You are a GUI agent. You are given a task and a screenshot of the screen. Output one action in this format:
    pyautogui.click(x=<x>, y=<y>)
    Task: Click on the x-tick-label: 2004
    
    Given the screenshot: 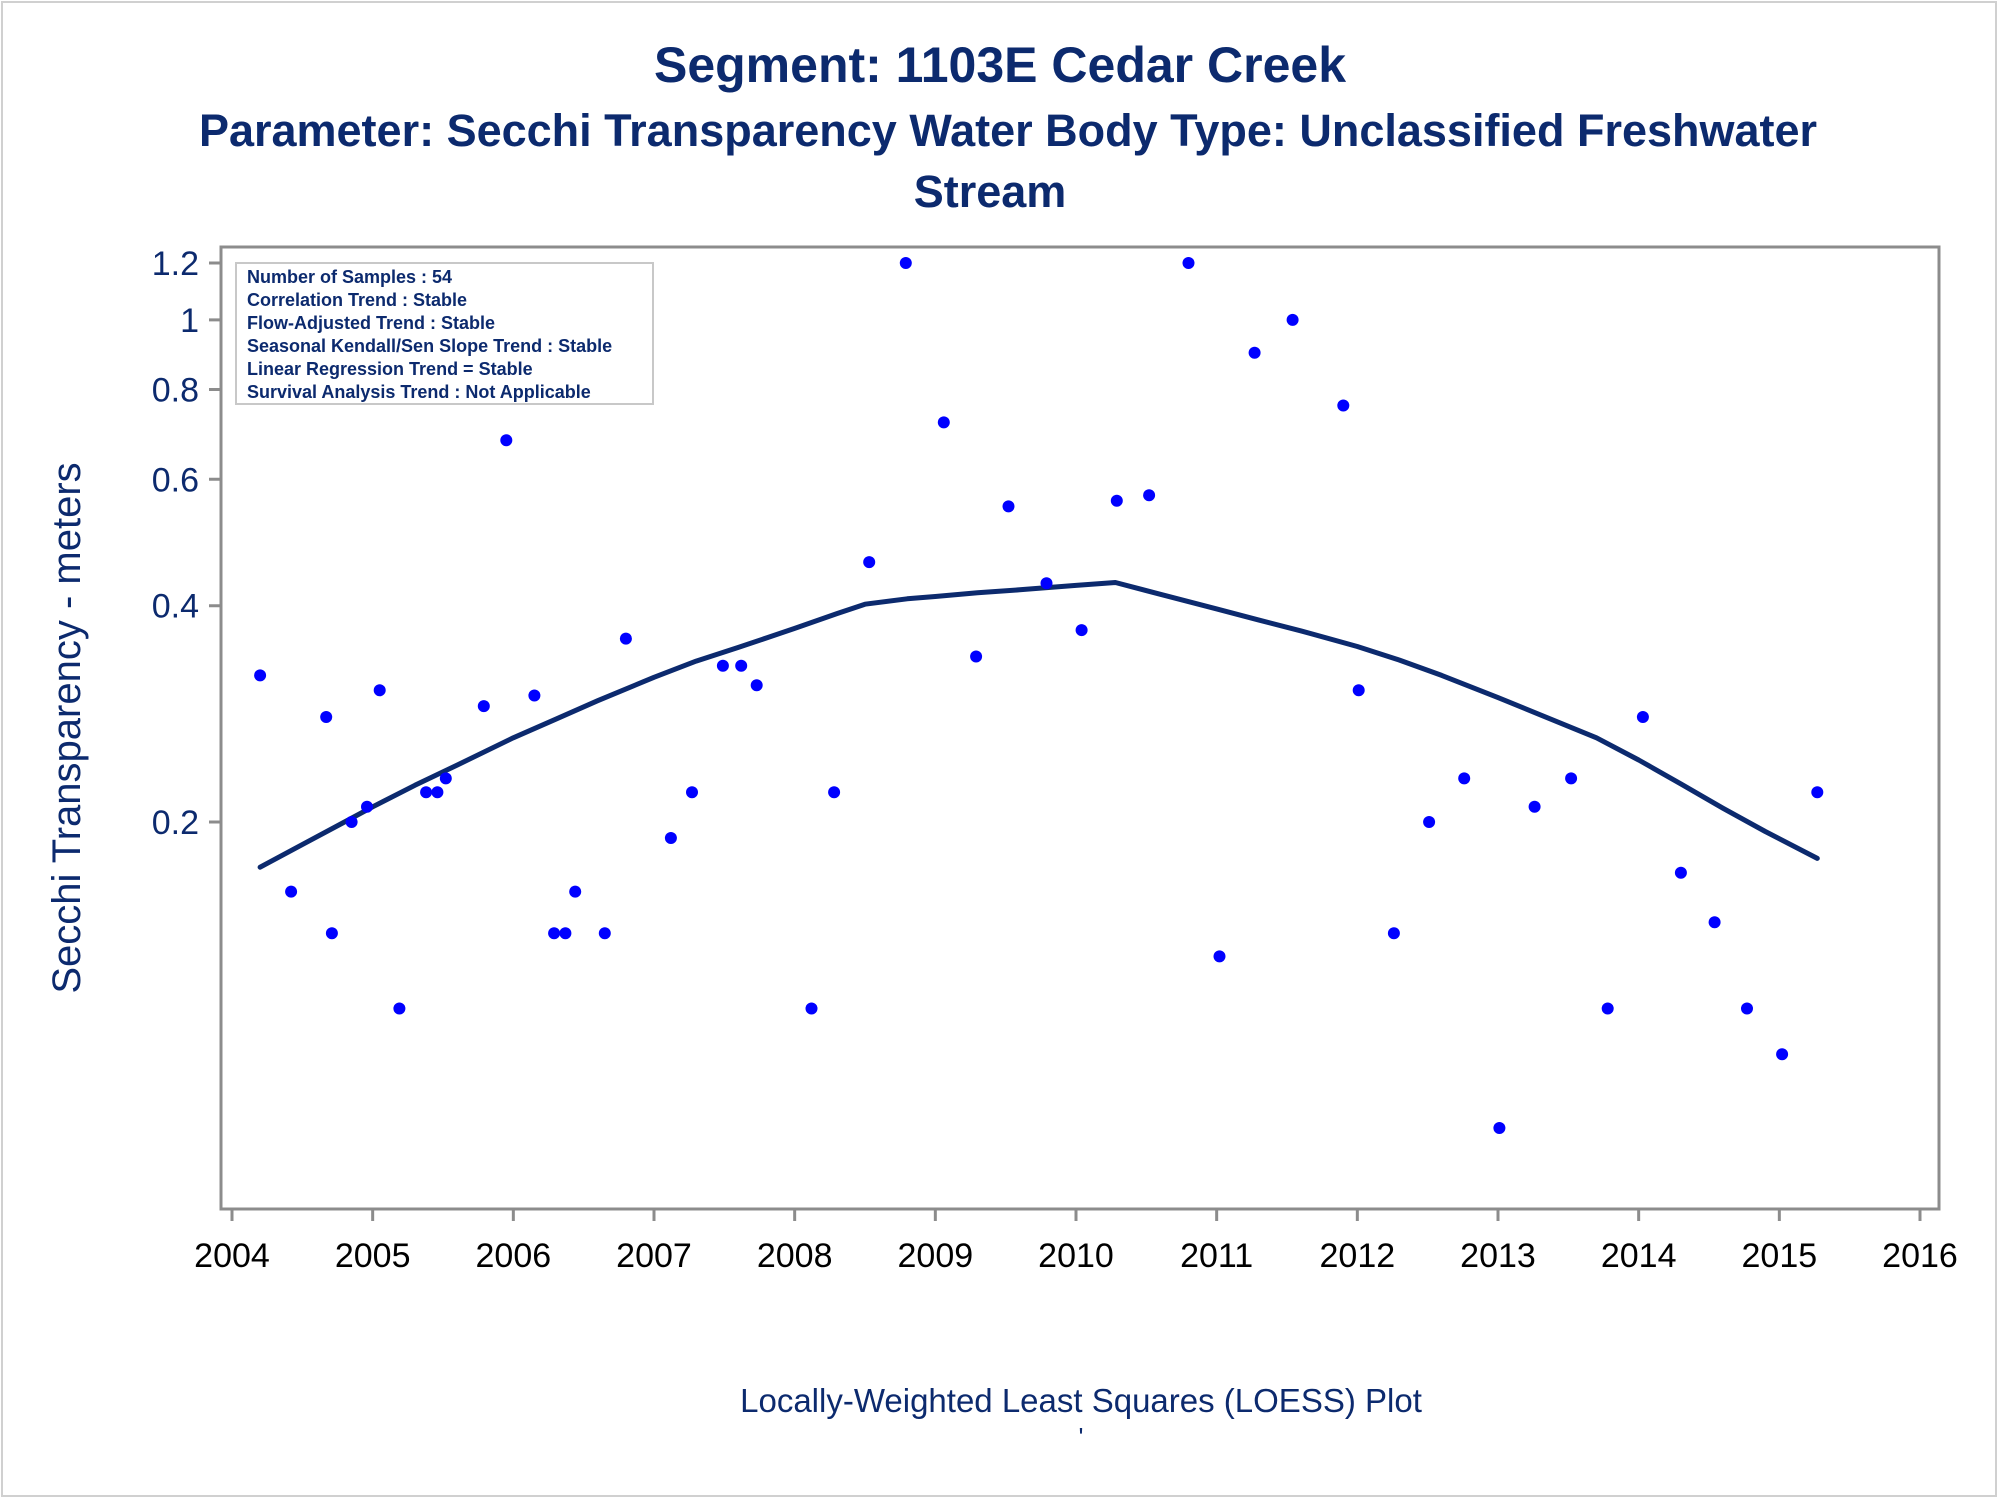 What is the action you would take?
    pyautogui.click(x=232, y=1256)
    